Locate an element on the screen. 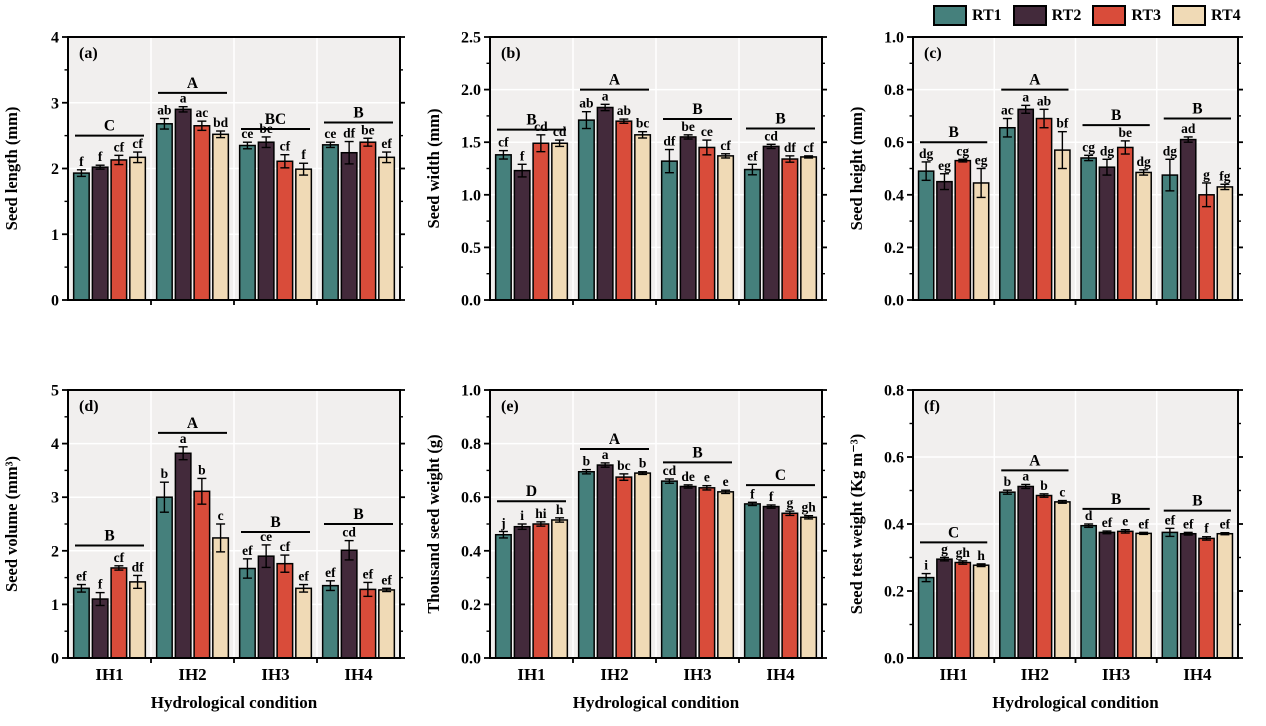  bar-sig-letter: be is located at coordinates (368, 129).